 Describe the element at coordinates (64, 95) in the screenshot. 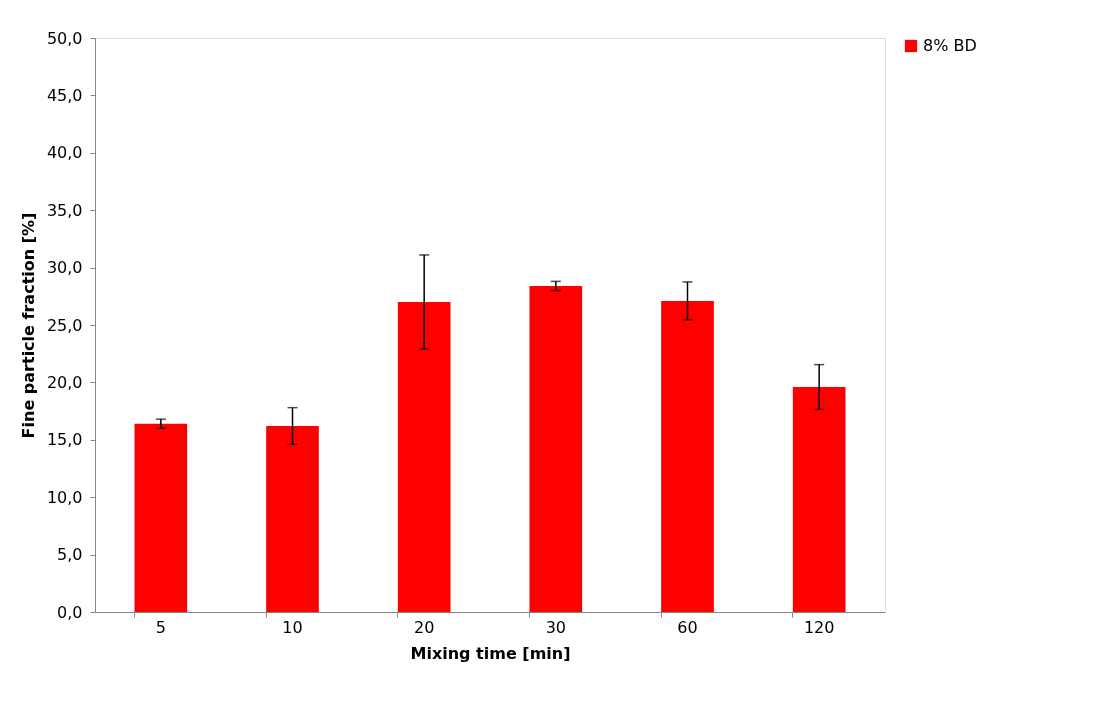

I see `y-tick-label: 45,0` at that location.